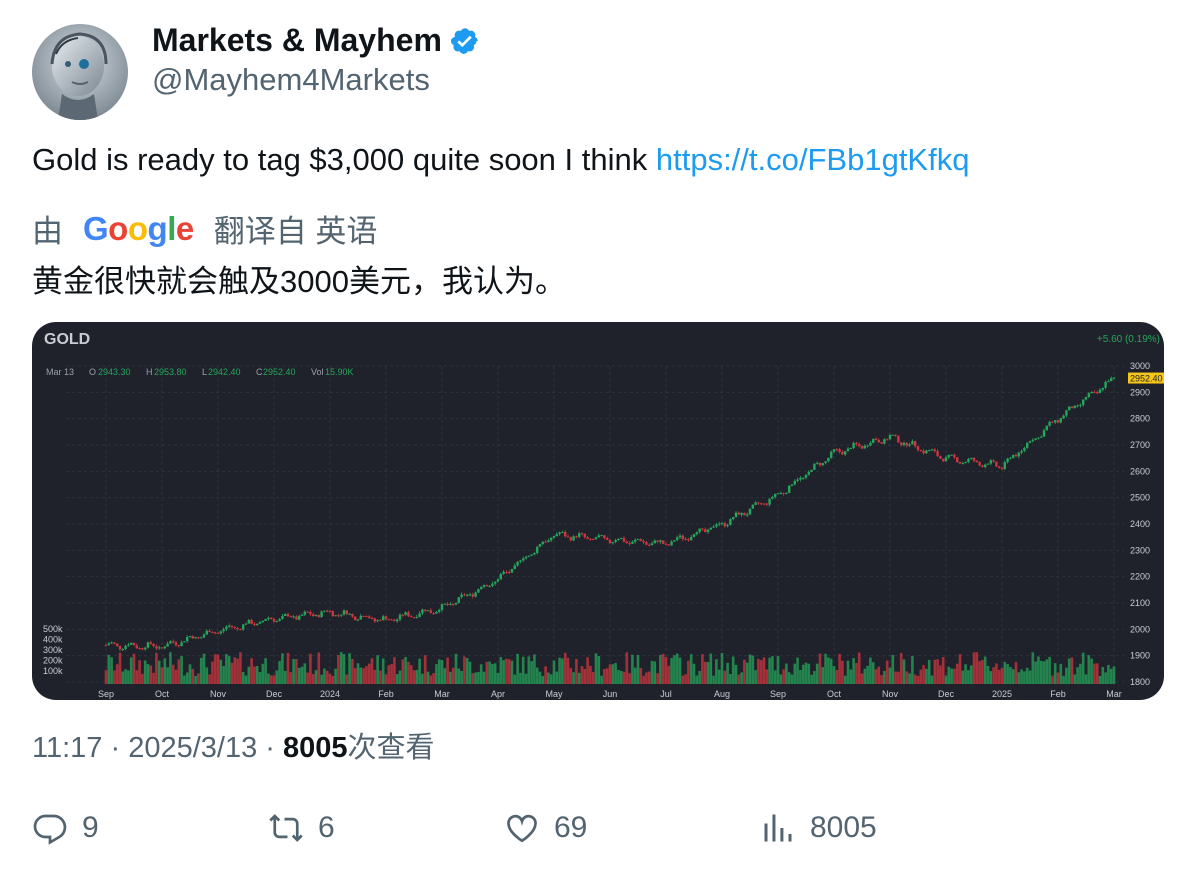  Describe the element at coordinates (812, 159) in the screenshot. I see `tweet-link: https://t.co/FBb1gtKfkq` at that location.